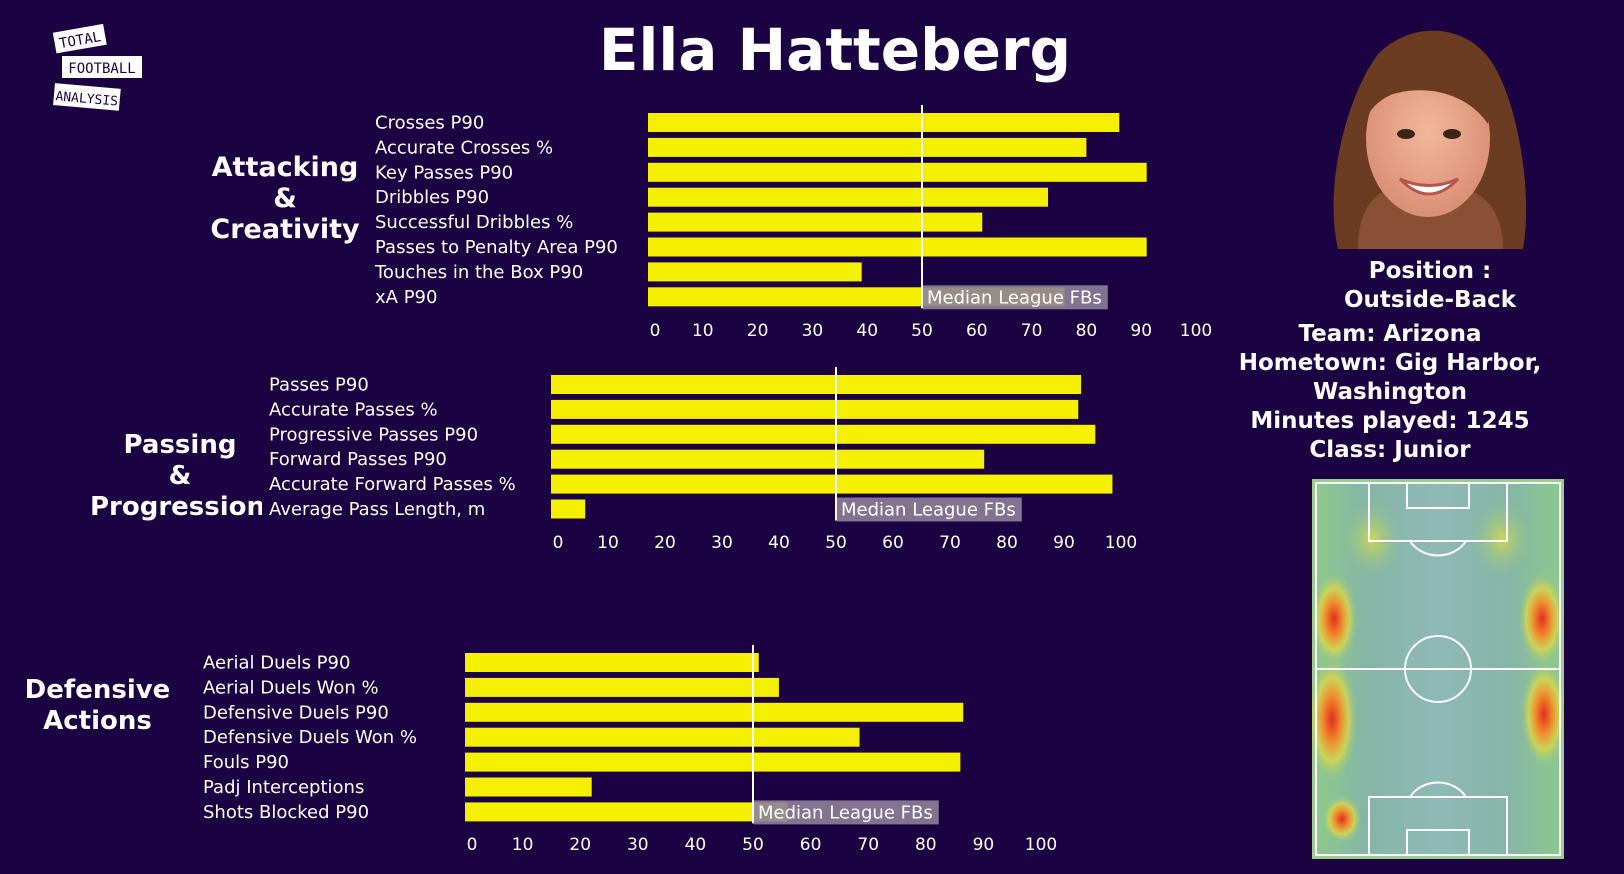  Describe the element at coordinates (1430, 286) in the screenshot. I see `profile-info: Position : Outside-Back` at that location.